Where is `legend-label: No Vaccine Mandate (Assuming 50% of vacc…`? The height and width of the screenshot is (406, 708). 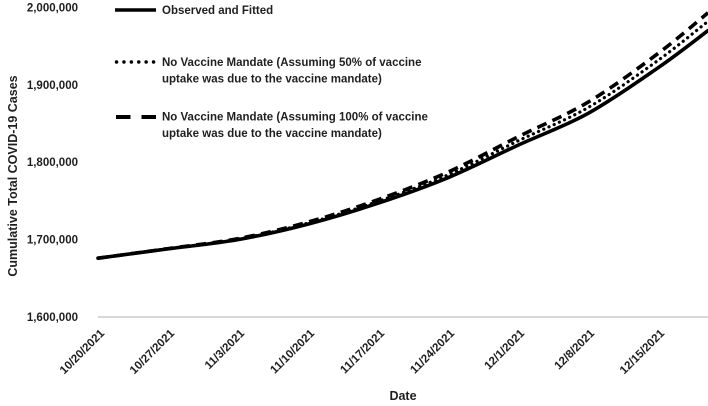
legend-label: No Vaccine Mandate (Assuming 50% of vacc… is located at coordinates (291, 63).